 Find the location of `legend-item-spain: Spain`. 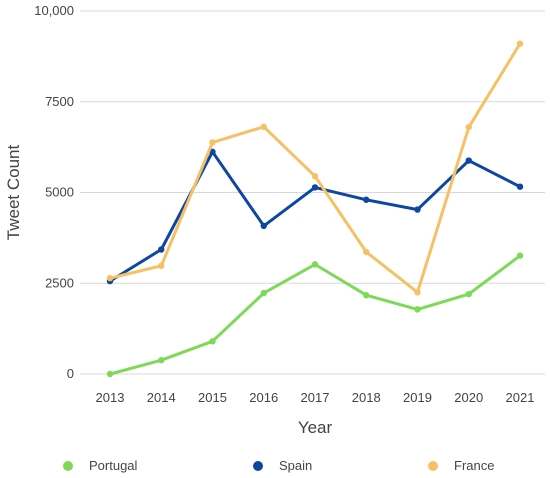

legend-item-spain: Spain is located at coordinates (282, 465).